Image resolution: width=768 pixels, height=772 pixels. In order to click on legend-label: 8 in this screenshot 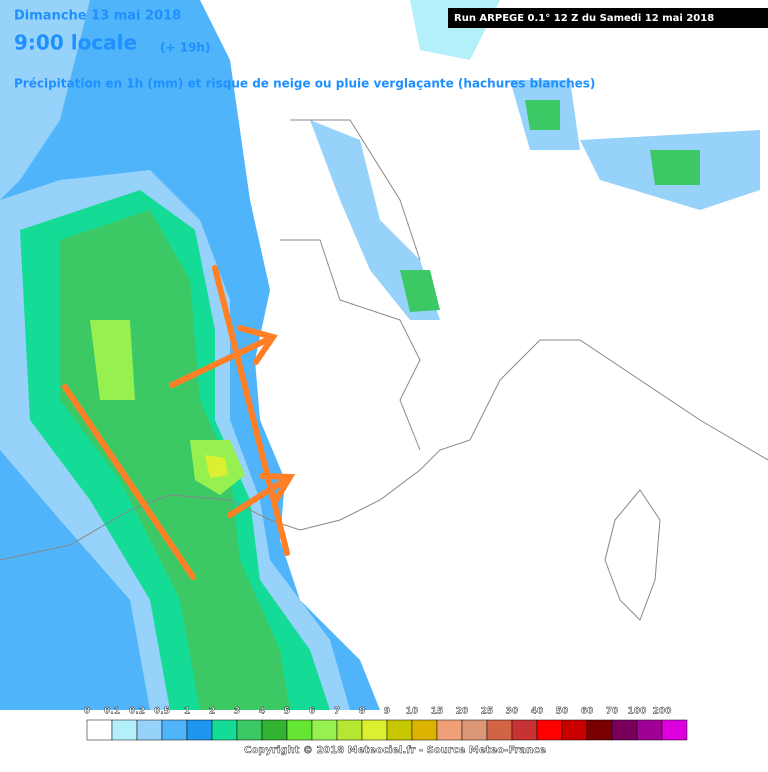, I will do `click(362, 712)`.